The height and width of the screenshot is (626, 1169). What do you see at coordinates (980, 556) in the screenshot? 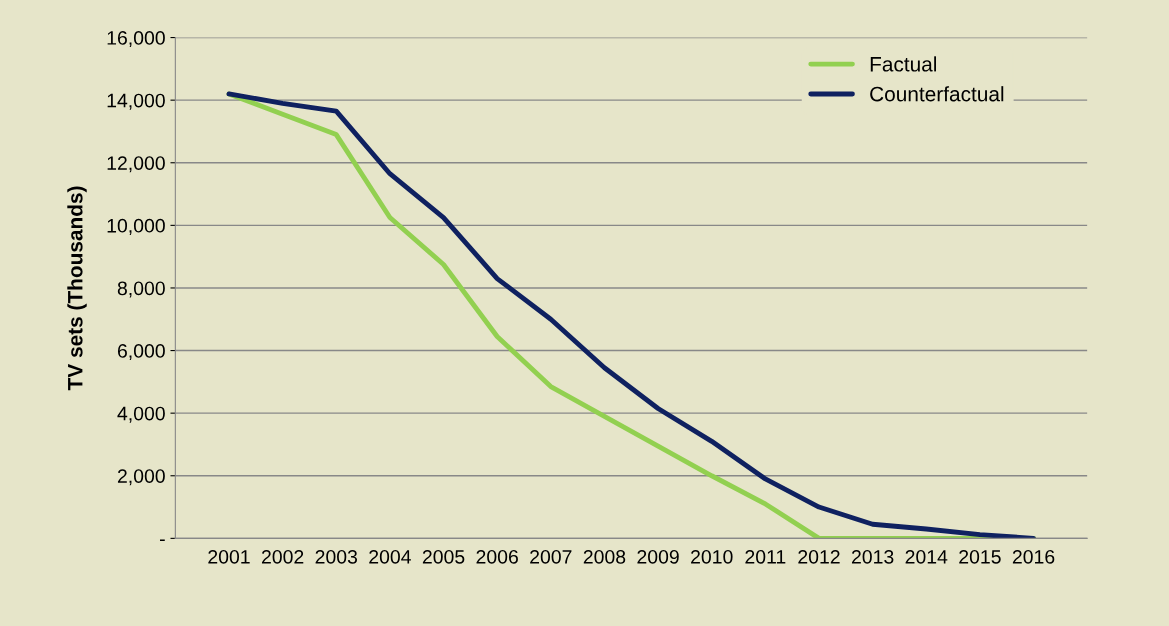
I see `x-tick-label: 2015` at bounding box center [980, 556].